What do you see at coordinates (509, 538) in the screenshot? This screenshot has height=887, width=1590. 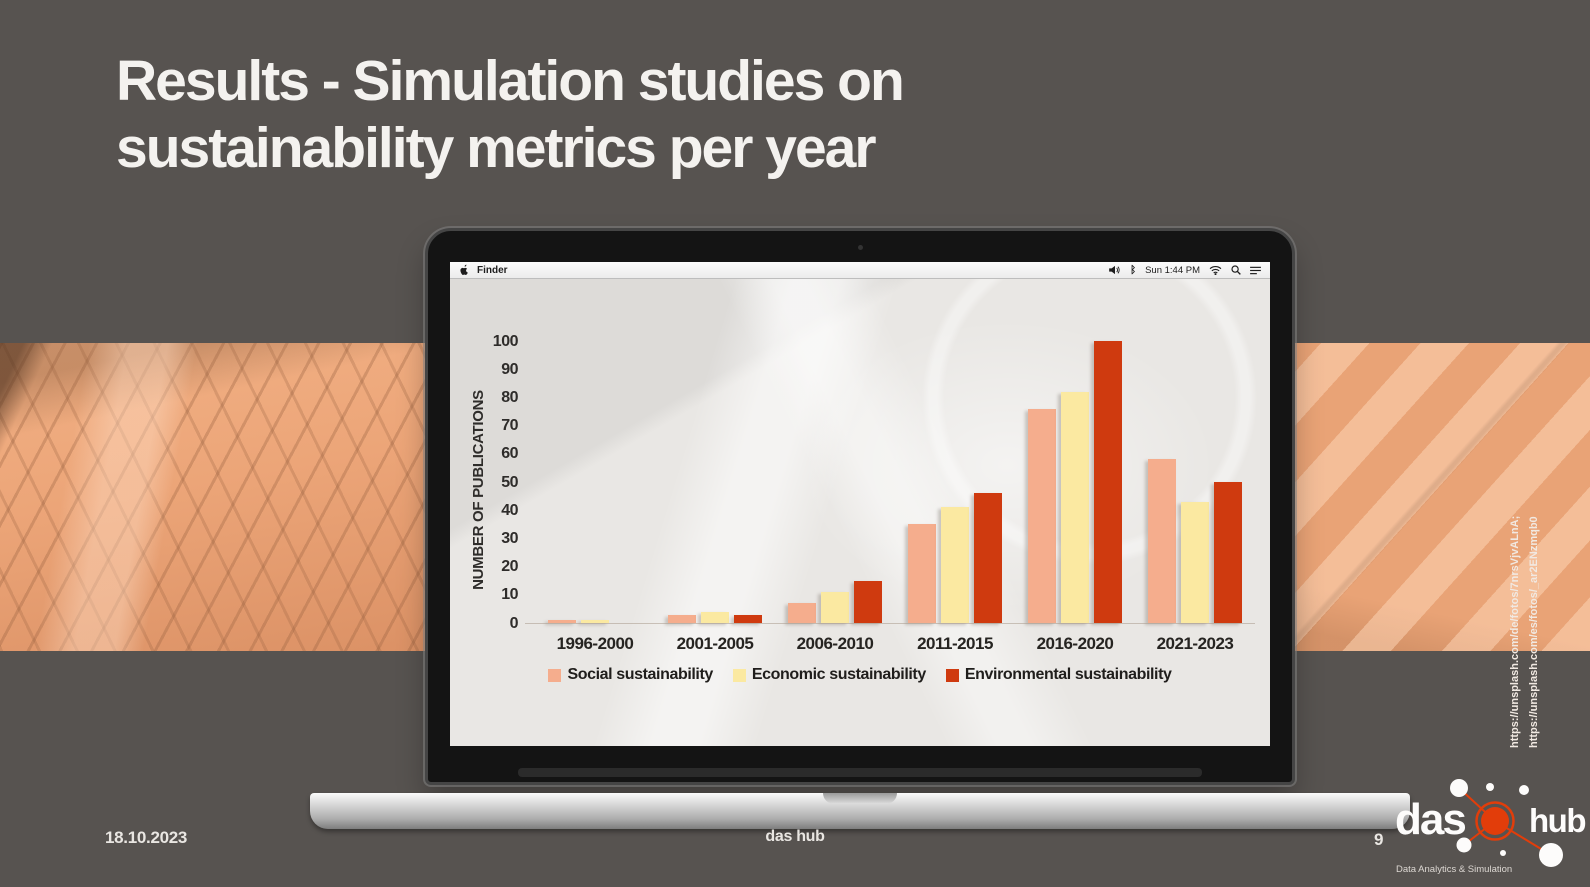 I see `y-axis-tick-label: 30` at bounding box center [509, 538].